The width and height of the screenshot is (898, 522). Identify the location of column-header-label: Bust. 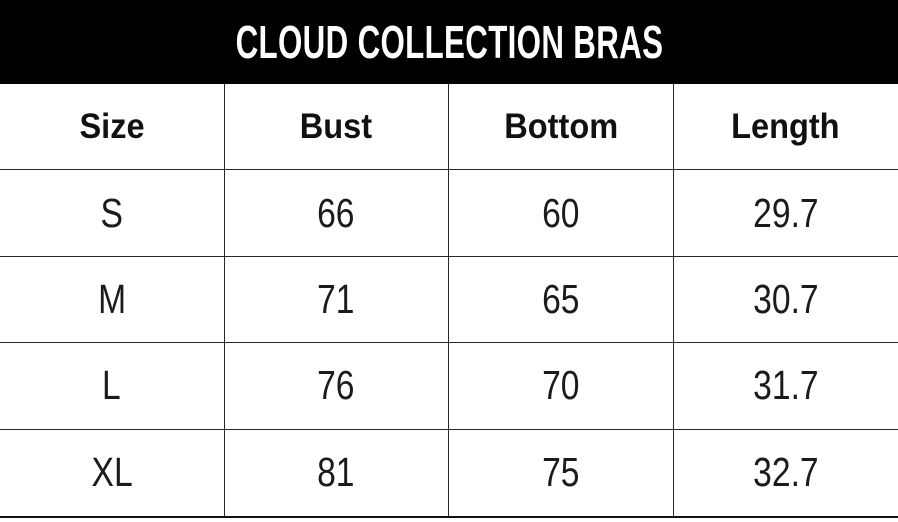
(336, 126).